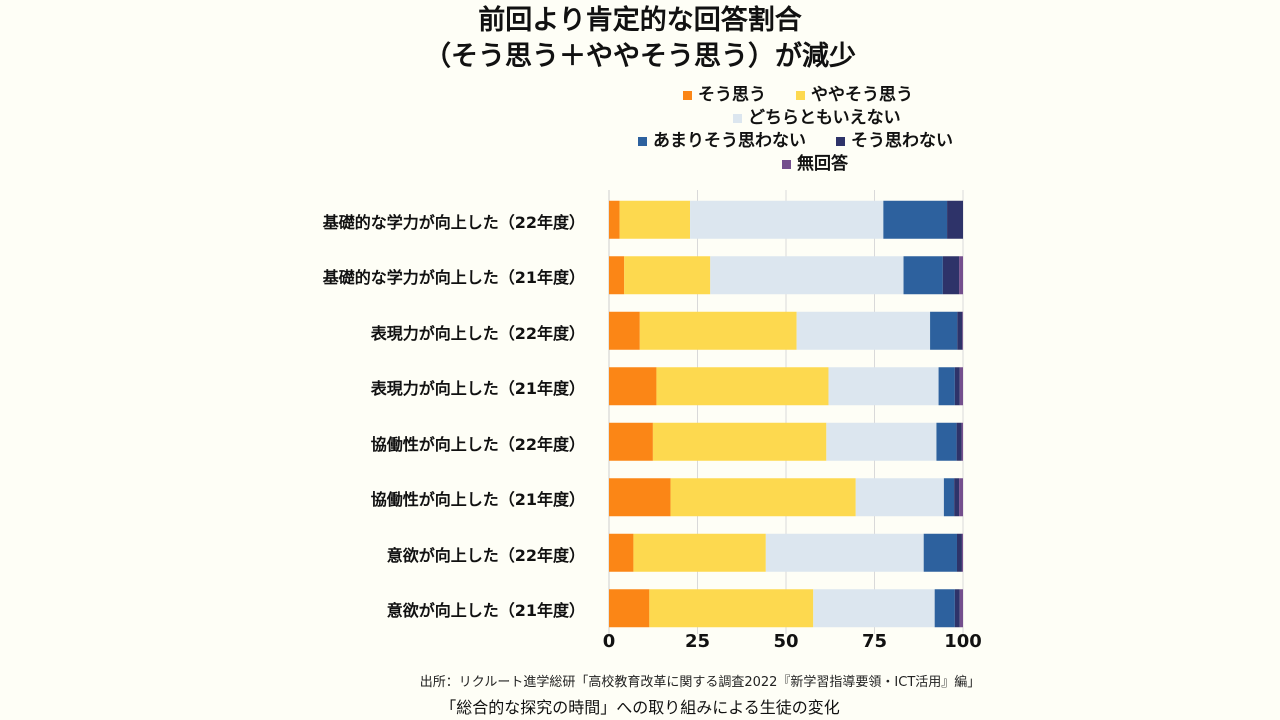 Image resolution: width=1280 pixels, height=720 pixels. I want to click on legend-label-2: ややそう思う, so click(862, 95).